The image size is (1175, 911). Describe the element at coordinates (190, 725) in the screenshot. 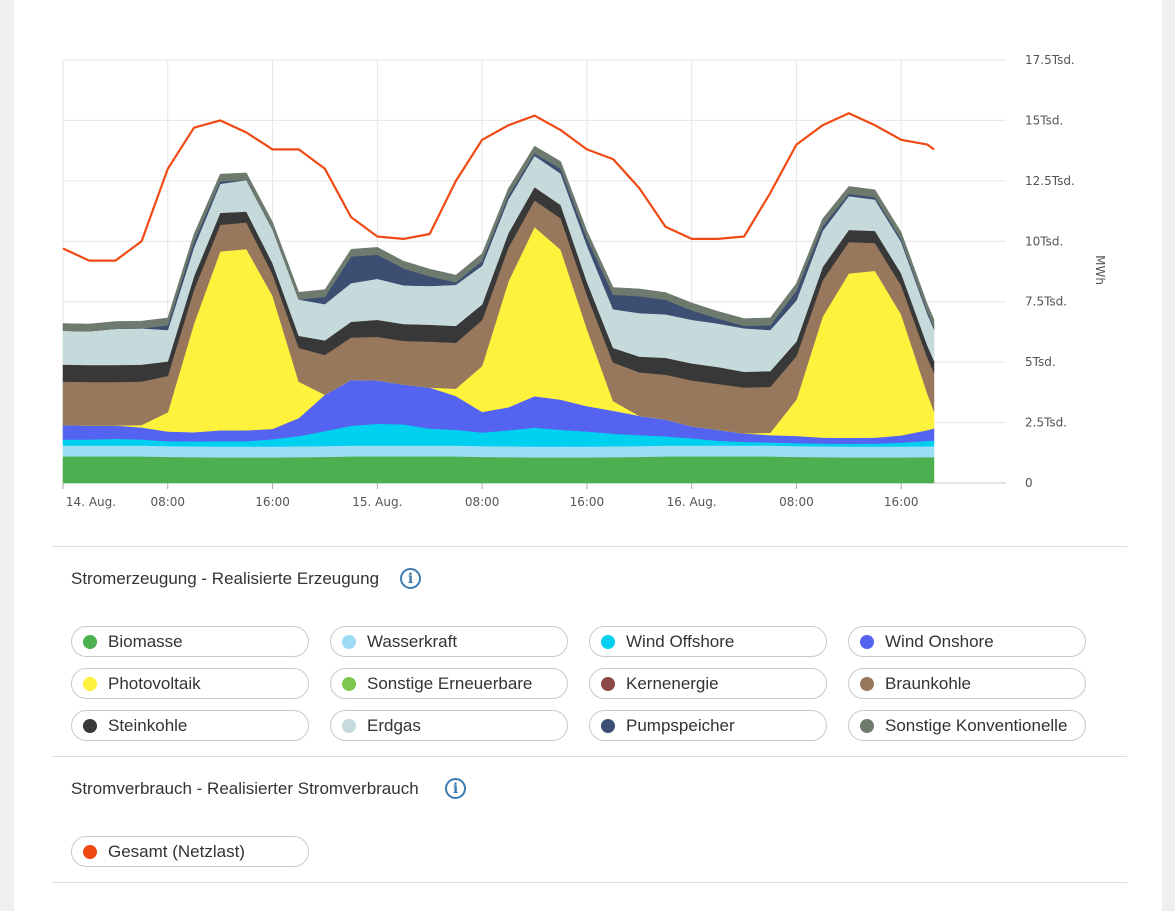

I see `legend-chip-steinkohle: Steinkohle` at that location.